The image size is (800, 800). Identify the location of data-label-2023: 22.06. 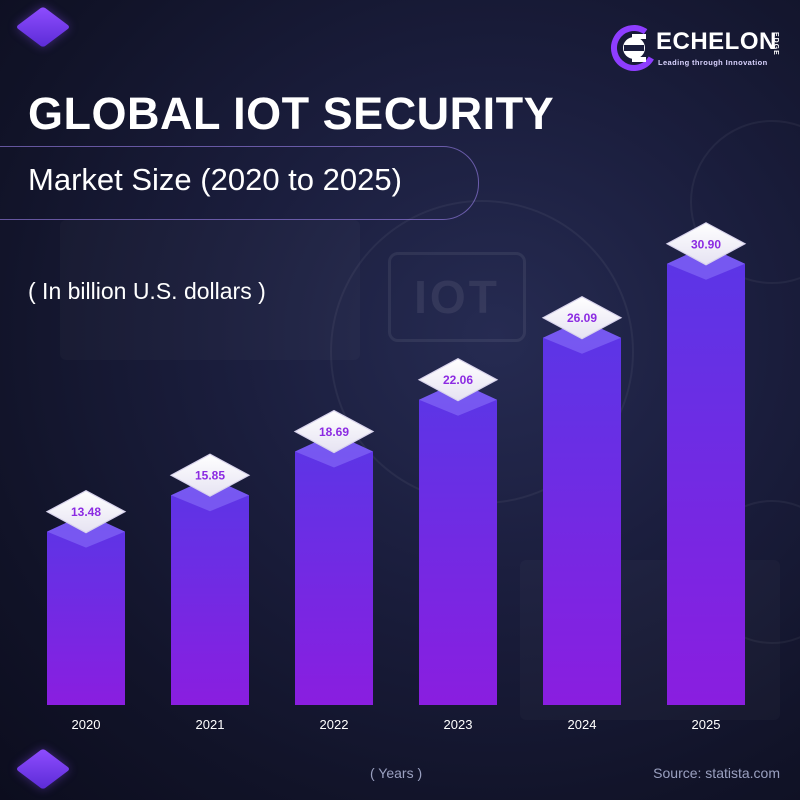
(458, 380).